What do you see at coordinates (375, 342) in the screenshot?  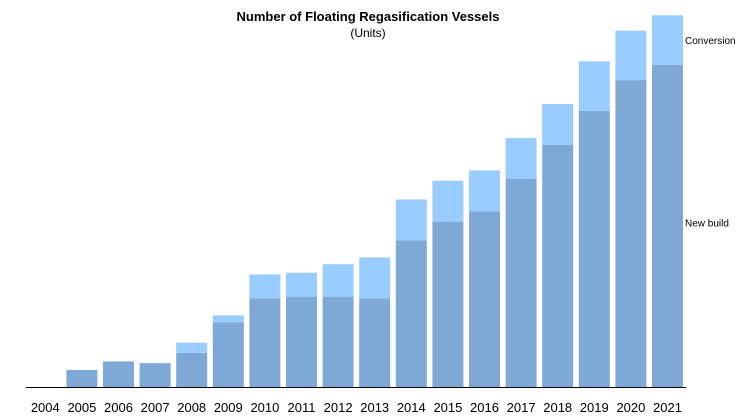 I see `bar-new-build-2013` at bounding box center [375, 342].